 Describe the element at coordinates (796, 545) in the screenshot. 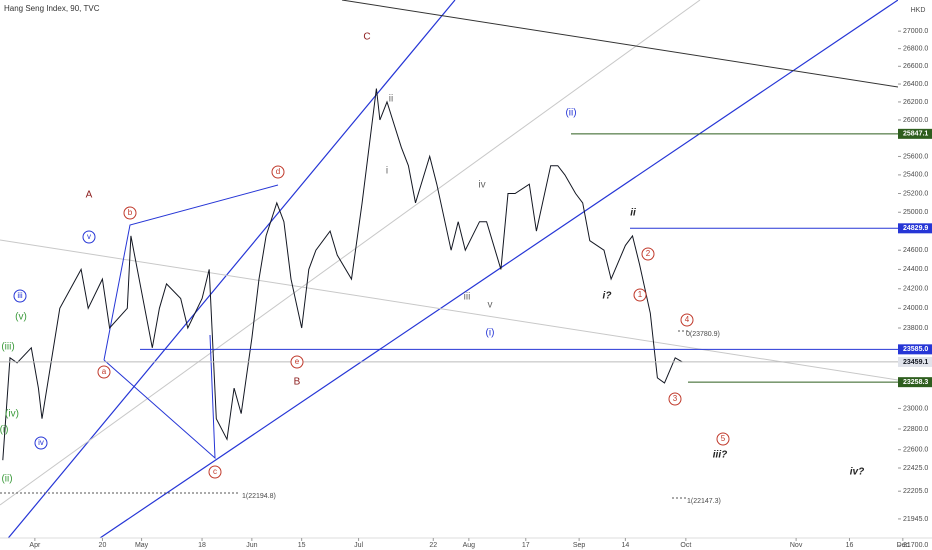

I see `x-tick-label: Nov` at that location.